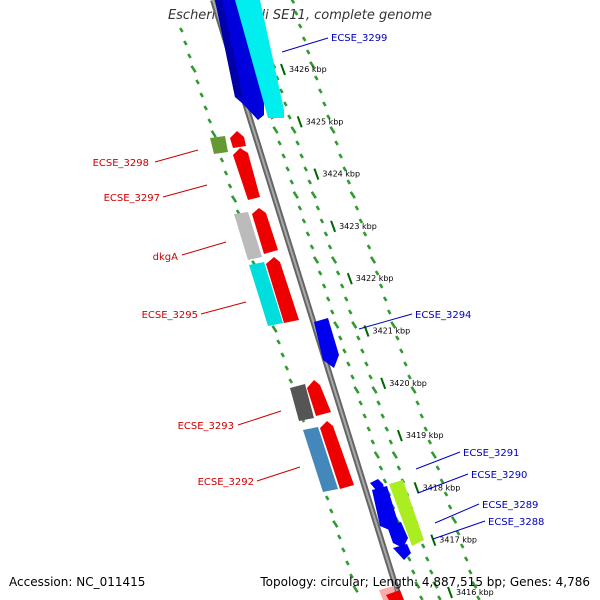  What do you see at coordinates (165, 257) in the screenshot?
I see `gene-label: dkgA` at bounding box center [165, 257].